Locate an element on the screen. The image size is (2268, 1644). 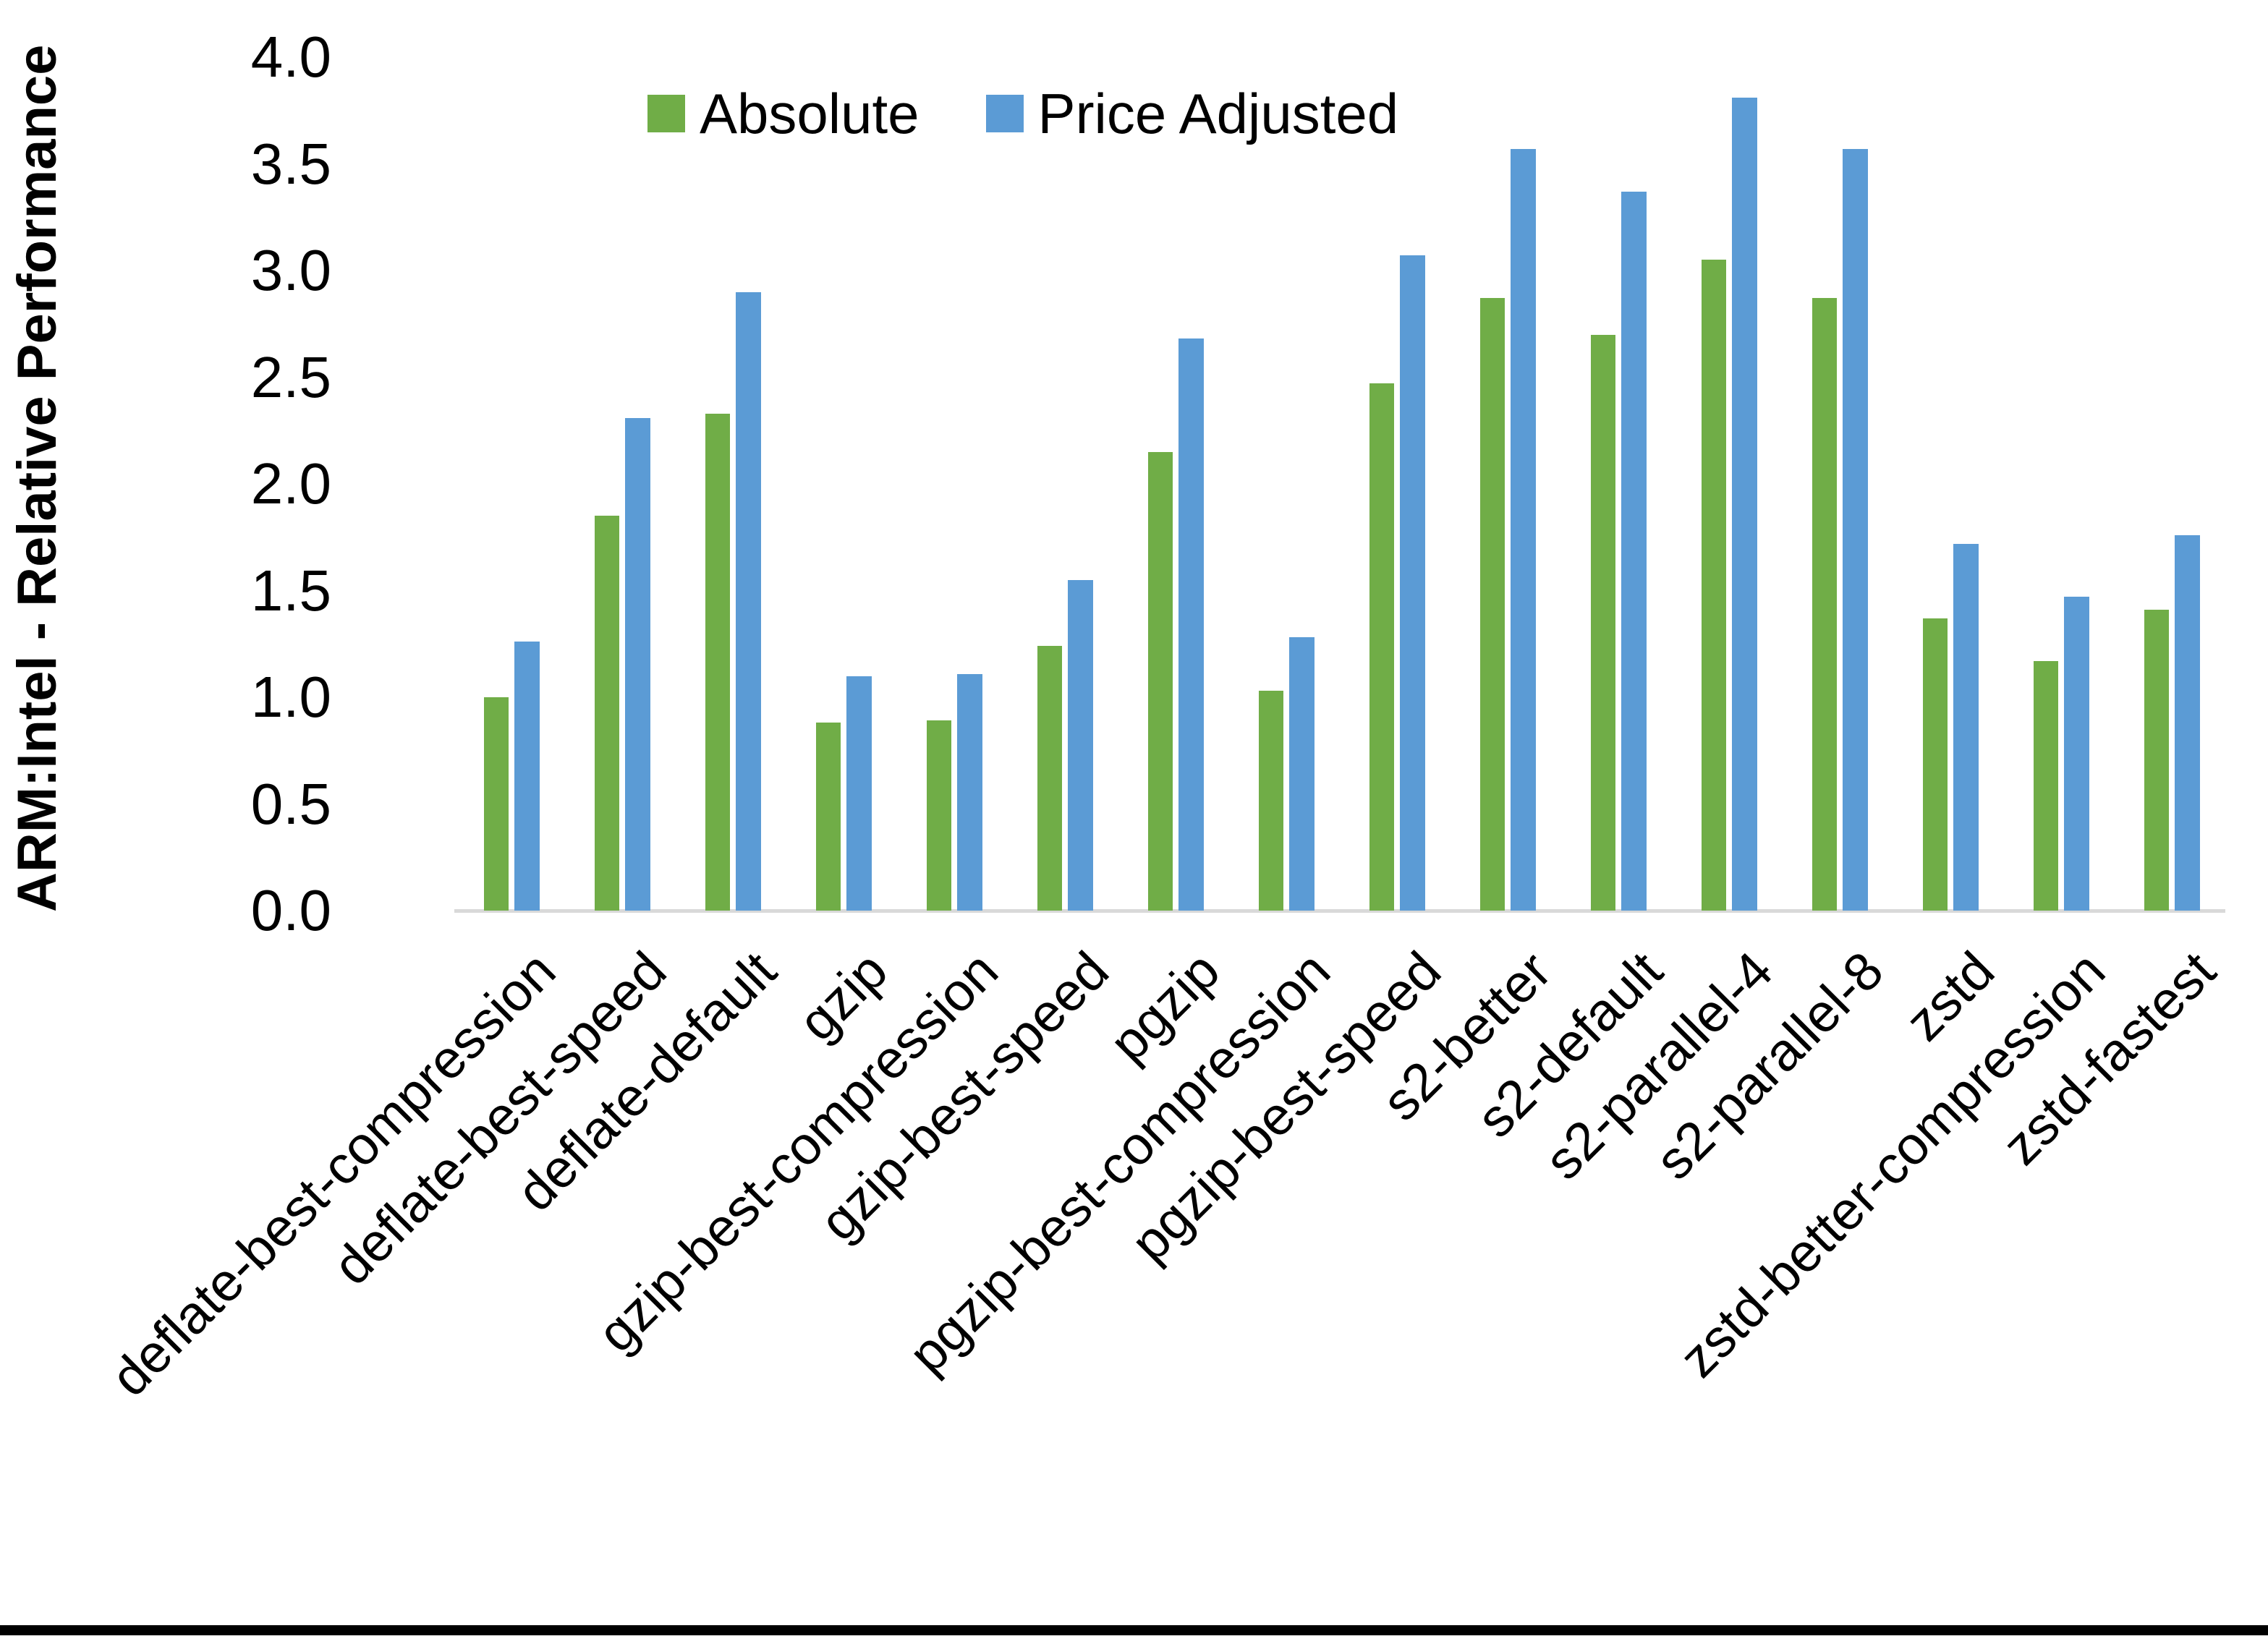
legend-item-price-adjusted: Price Adjusted is located at coordinates (1192, 113).